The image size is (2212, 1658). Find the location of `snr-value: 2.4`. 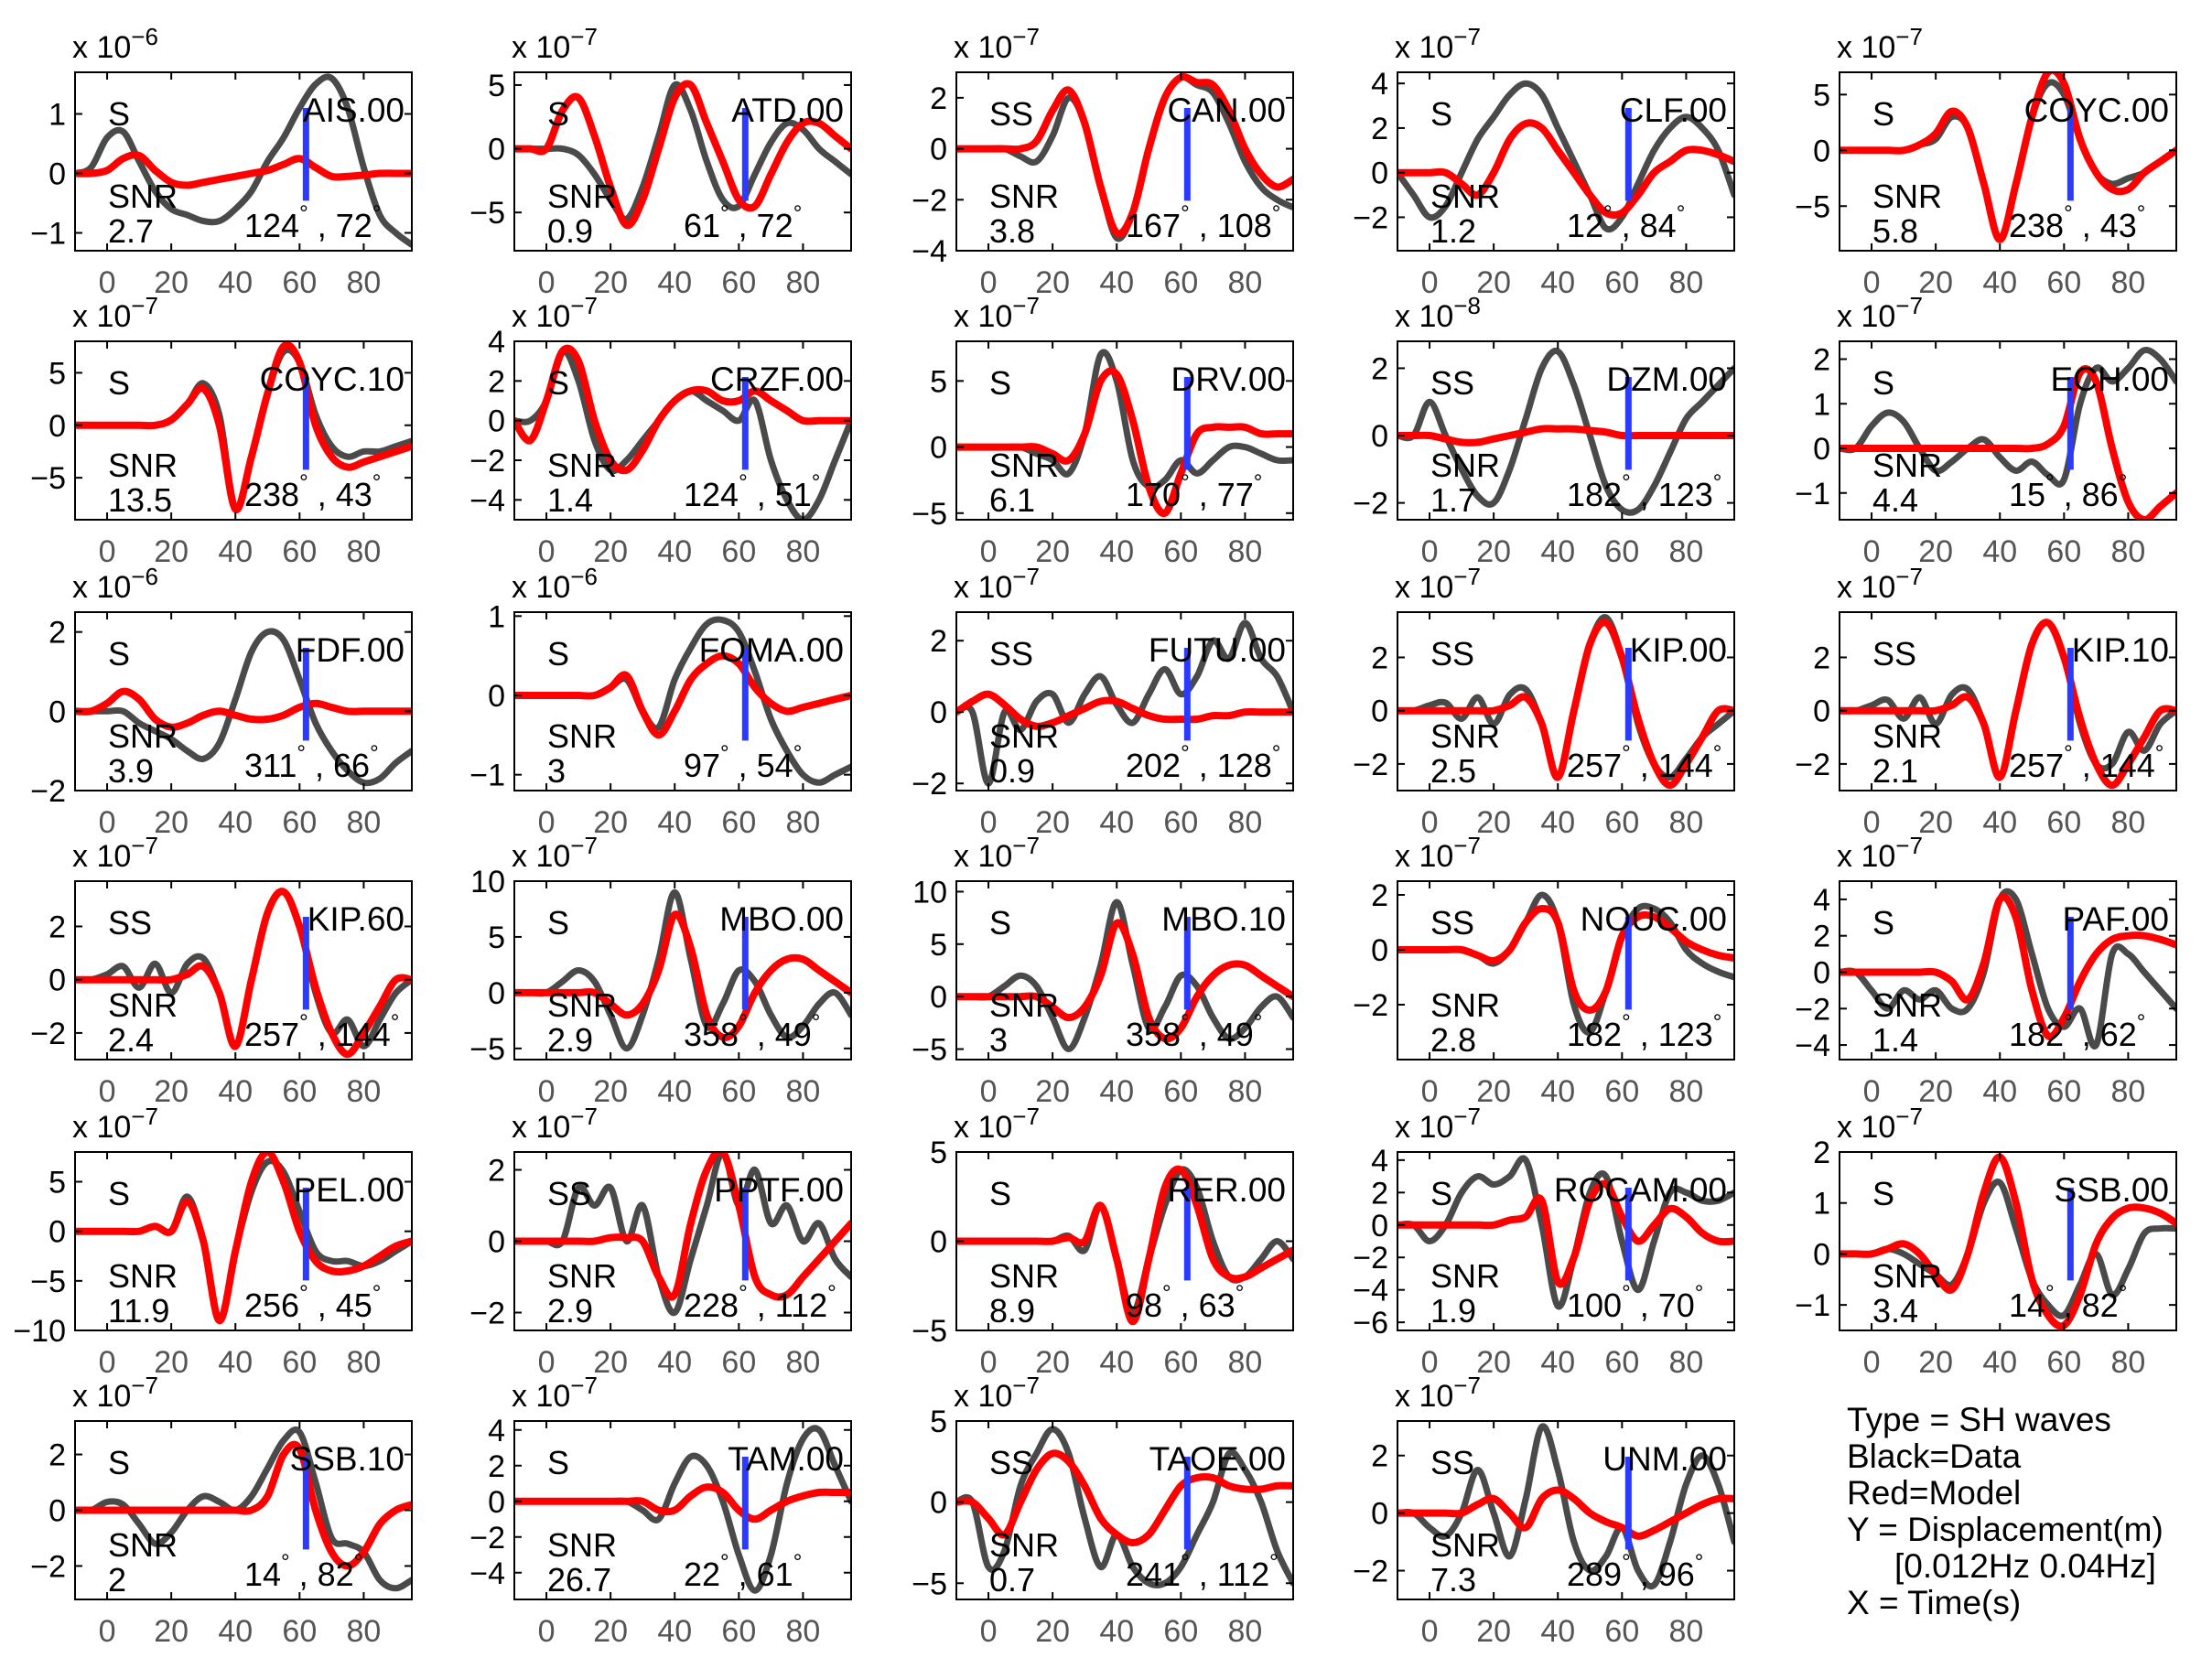

snr-value: 2.4 is located at coordinates (131, 1040).